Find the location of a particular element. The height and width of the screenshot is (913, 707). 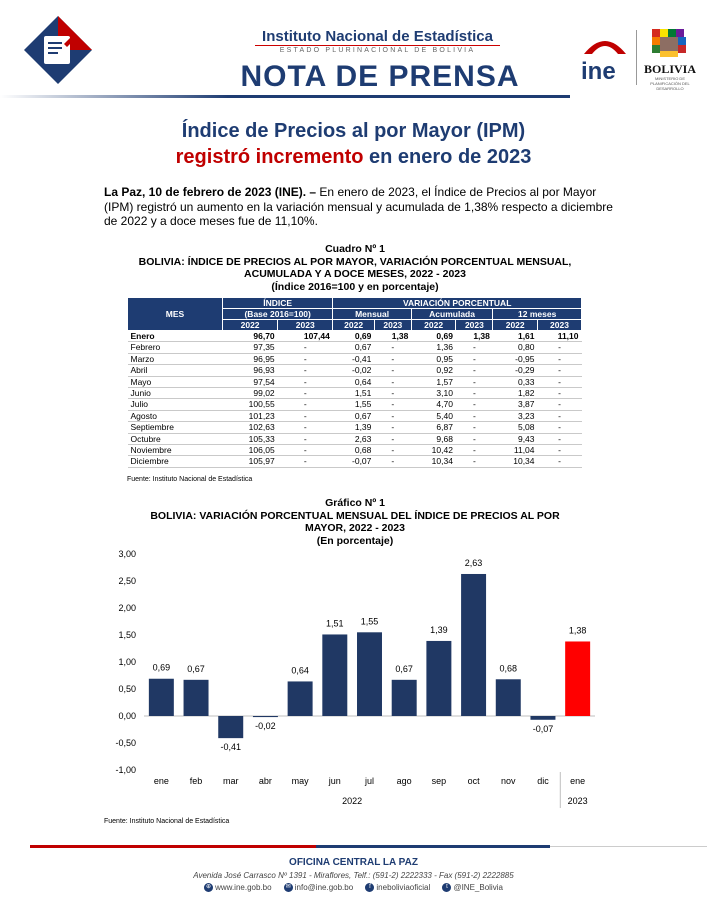

month-cell: Abril is located at coordinates (175, 370).